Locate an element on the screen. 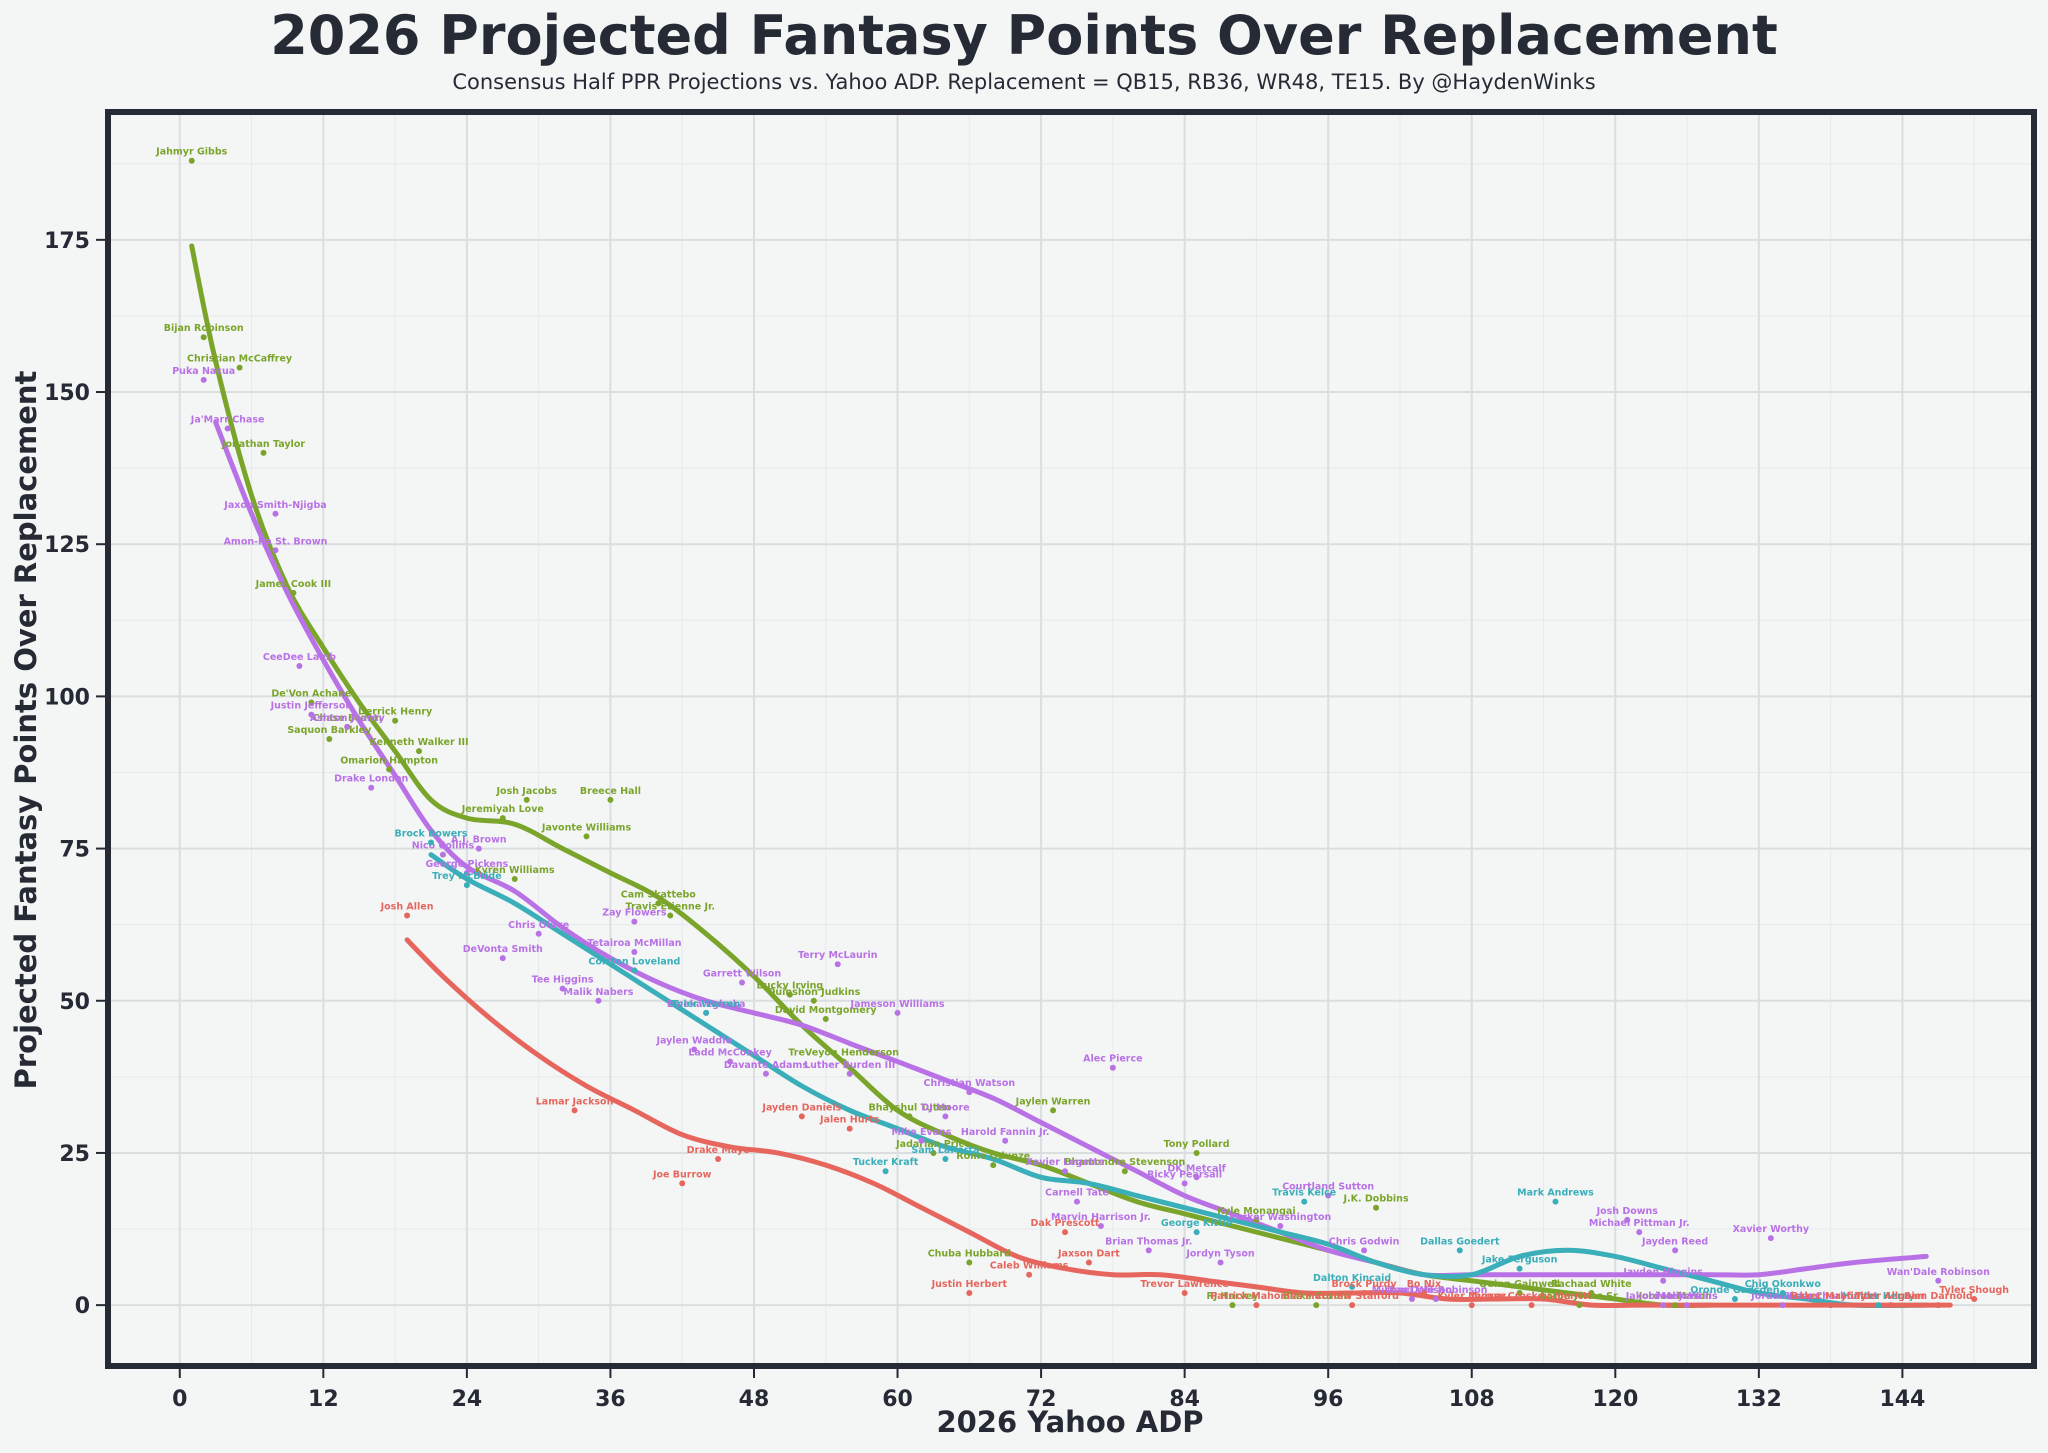  point-label: Chris Olave is located at coordinates (538, 925).